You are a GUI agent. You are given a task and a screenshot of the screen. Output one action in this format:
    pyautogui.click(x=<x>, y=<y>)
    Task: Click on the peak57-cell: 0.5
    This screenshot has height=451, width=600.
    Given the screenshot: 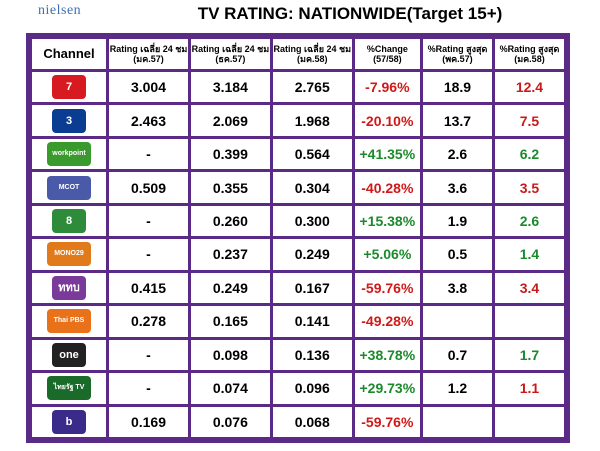 What is the action you would take?
    pyautogui.click(x=457, y=254)
    